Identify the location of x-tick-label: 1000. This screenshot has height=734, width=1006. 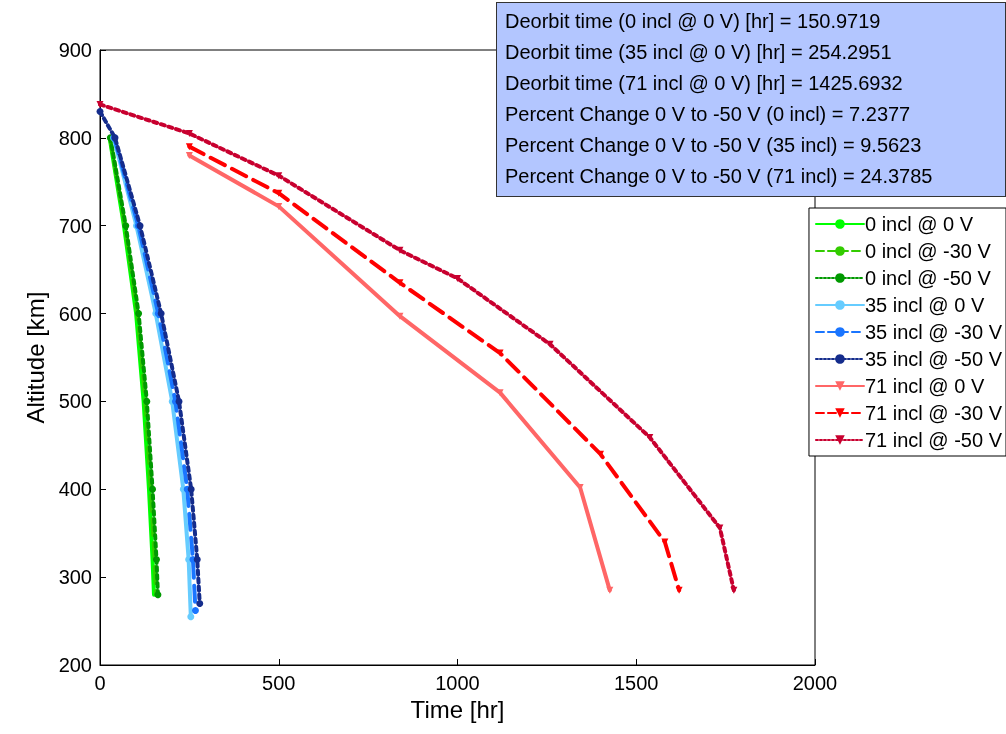
(457, 683).